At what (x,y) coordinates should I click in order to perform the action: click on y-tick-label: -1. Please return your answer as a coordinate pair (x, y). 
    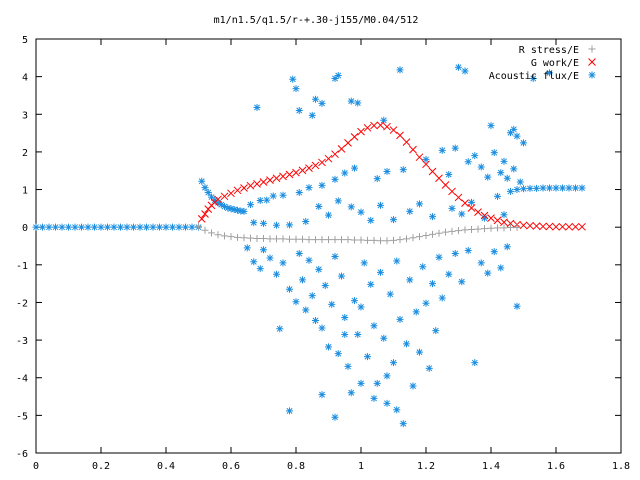
    Looking at the image, I should click on (22, 266).